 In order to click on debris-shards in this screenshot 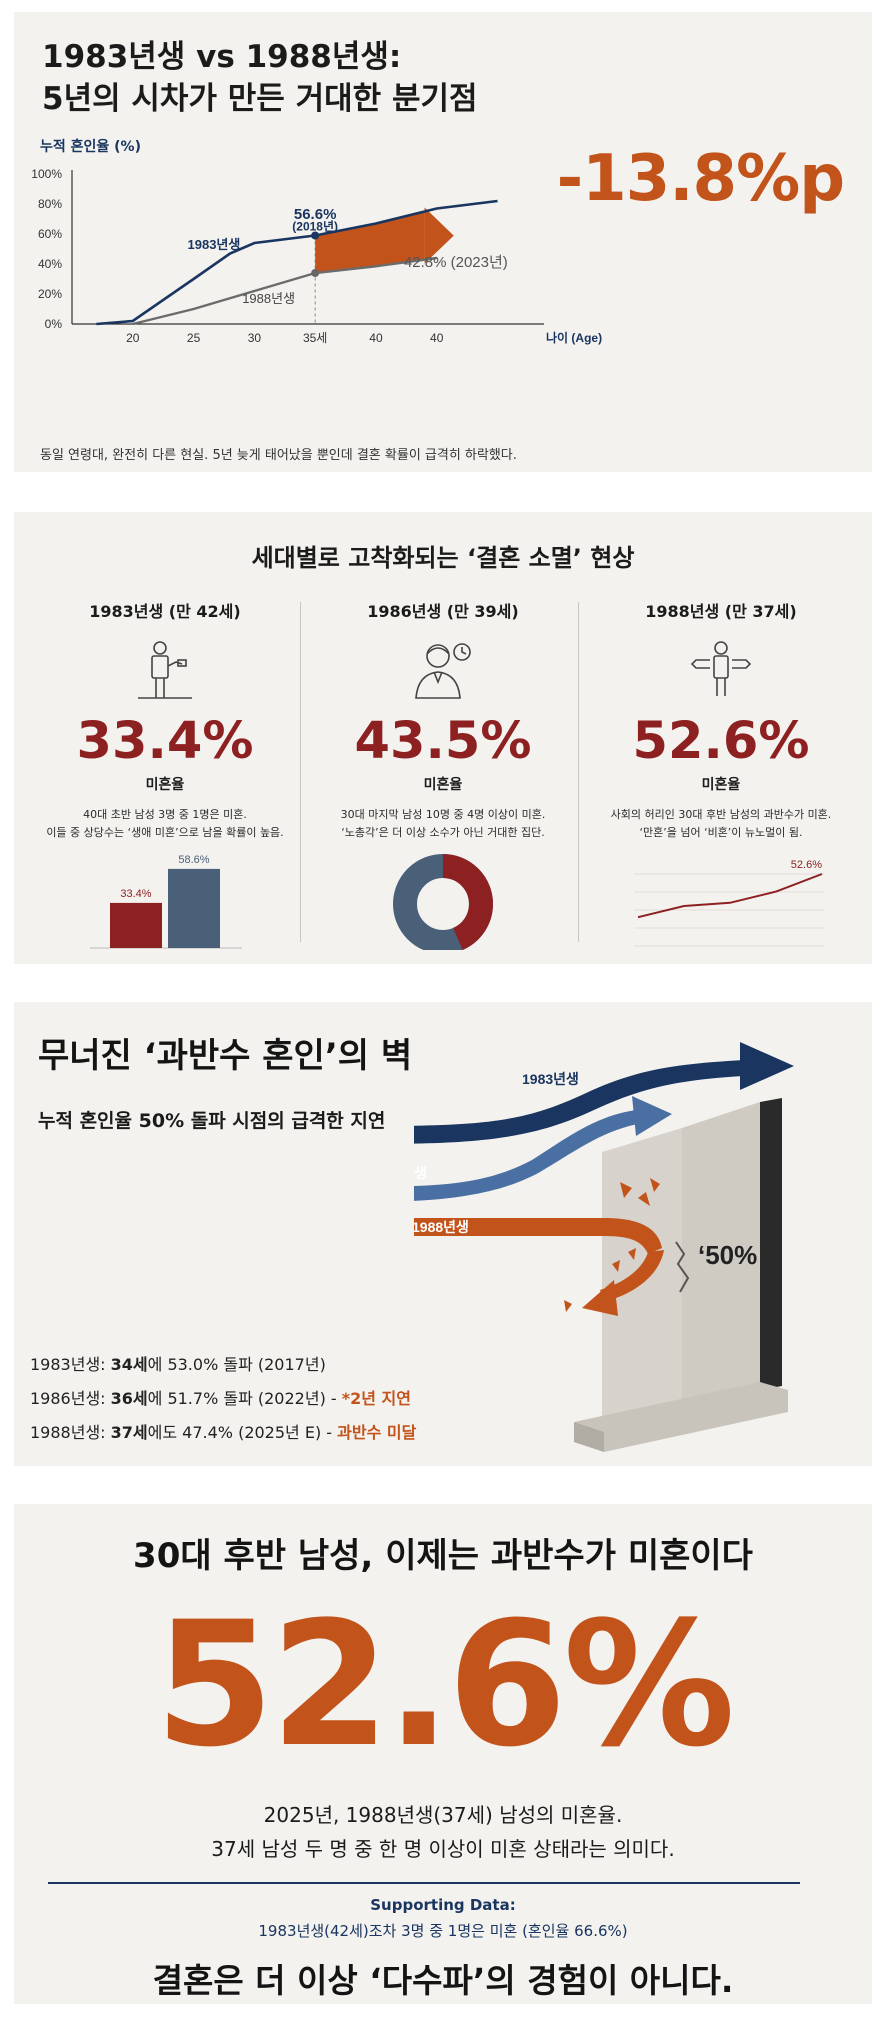, I will do `click(612, 1245)`.